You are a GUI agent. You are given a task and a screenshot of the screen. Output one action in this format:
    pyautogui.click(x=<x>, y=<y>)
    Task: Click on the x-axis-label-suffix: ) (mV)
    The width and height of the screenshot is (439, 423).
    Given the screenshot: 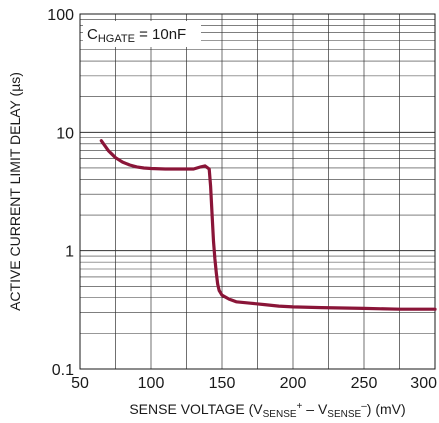 What is the action you would take?
    pyautogui.click(x=386, y=409)
    